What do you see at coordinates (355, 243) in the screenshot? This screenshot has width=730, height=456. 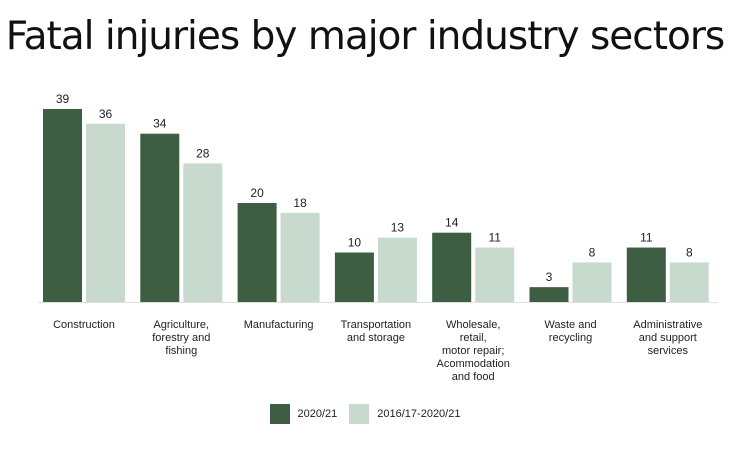 I see `data-label: 10` at bounding box center [355, 243].